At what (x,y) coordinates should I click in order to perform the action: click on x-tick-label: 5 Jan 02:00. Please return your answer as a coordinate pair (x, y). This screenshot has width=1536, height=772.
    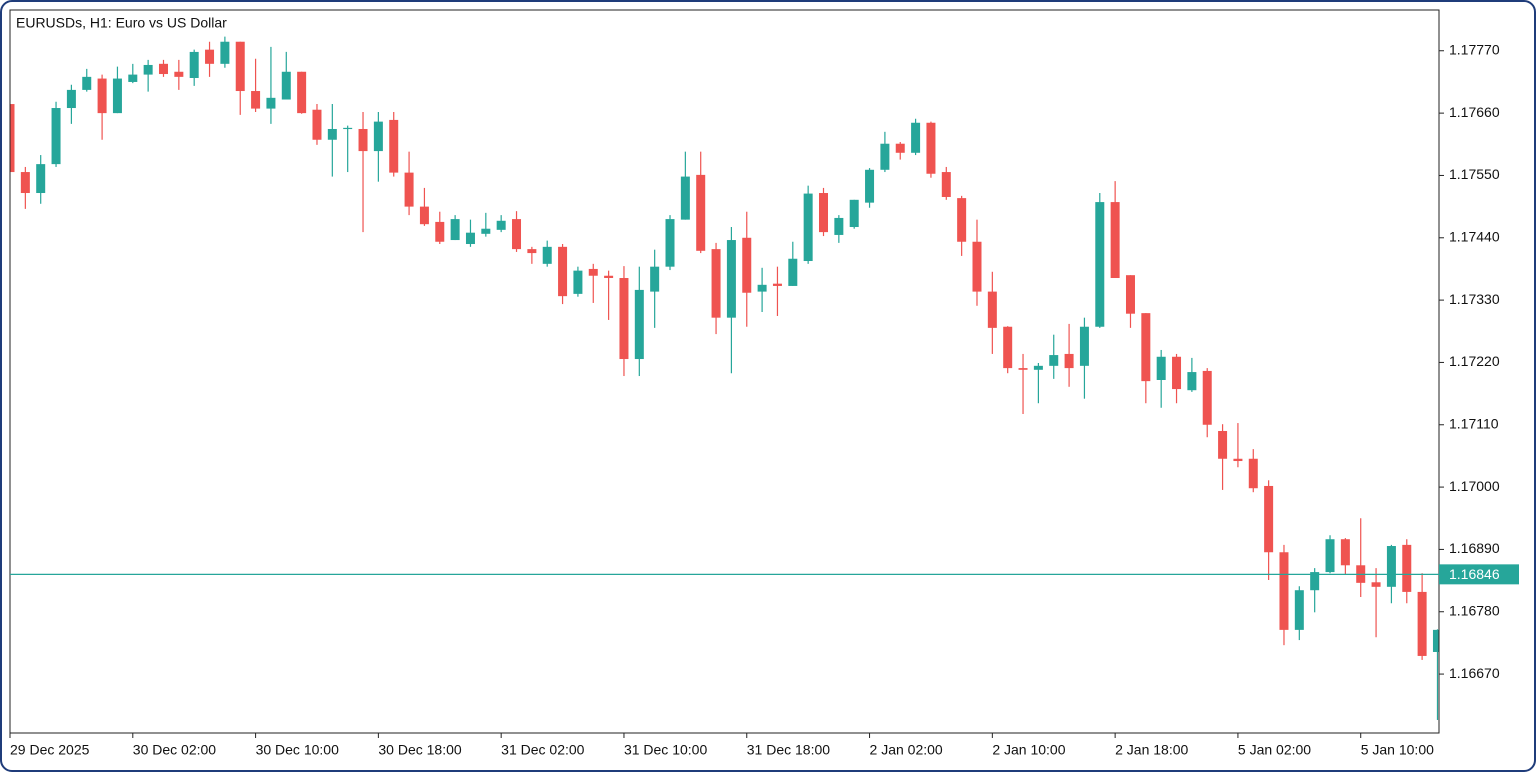
    Looking at the image, I should click on (1274, 750).